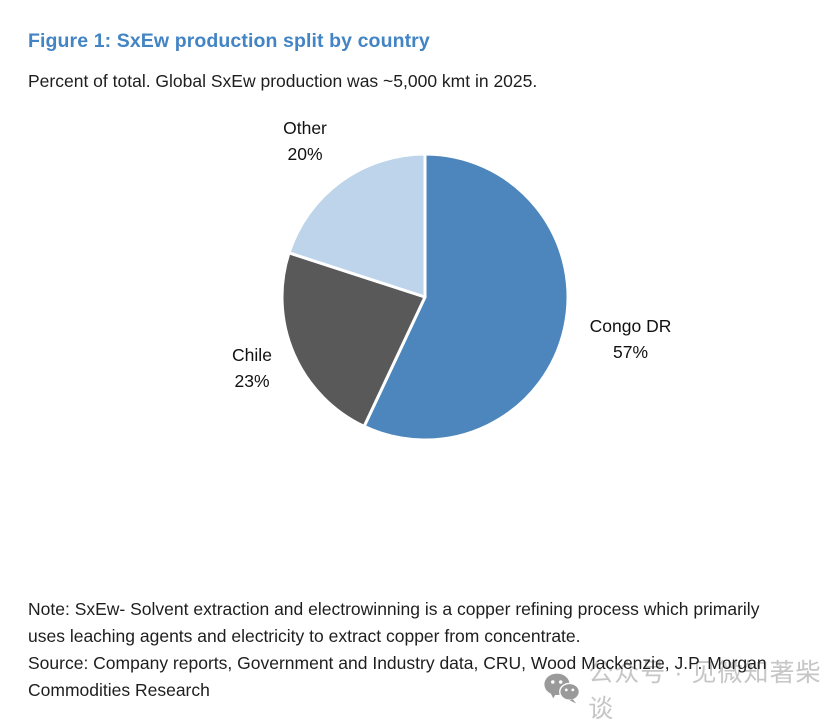 This screenshot has width=830, height=725. I want to click on pie-label-congo-pct: 57%, so click(630, 352).